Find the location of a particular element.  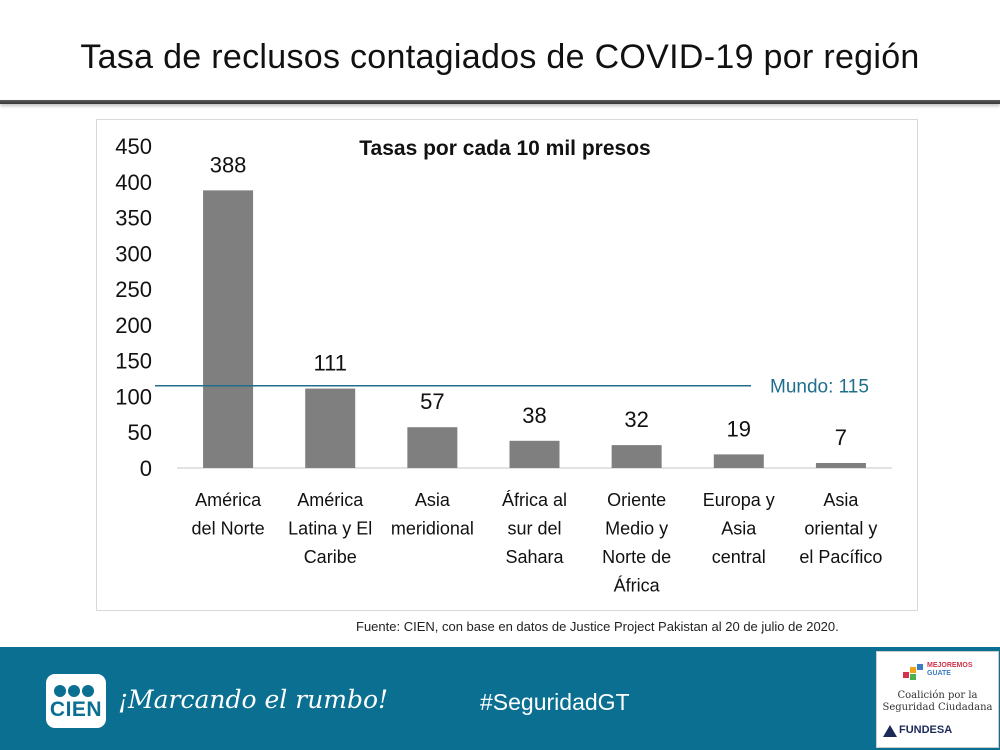

category-label-line: meridional is located at coordinates (432, 529).